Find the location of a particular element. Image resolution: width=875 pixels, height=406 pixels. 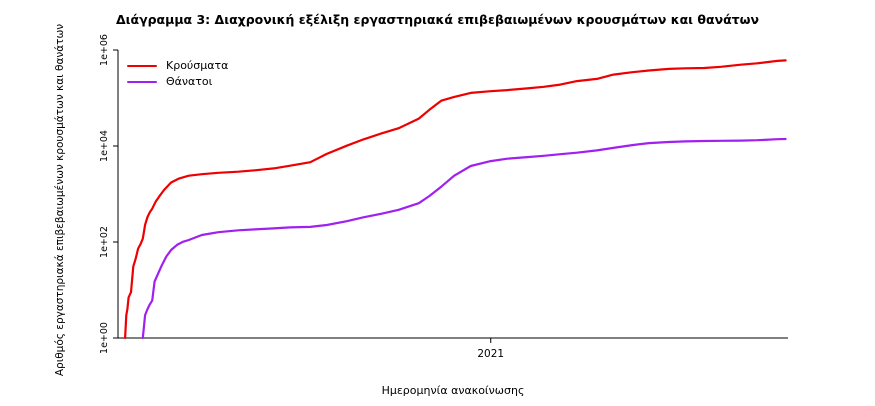

x-axis-label: Ημερομηνία ανακοίνωσης is located at coordinates (453, 390).